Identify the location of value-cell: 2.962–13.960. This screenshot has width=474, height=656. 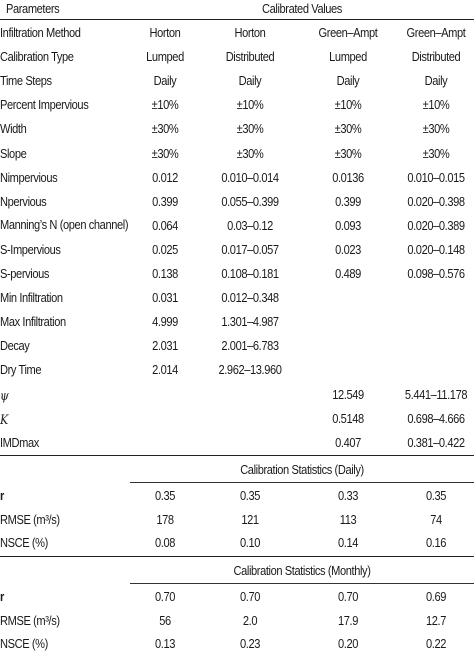
(250, 370).